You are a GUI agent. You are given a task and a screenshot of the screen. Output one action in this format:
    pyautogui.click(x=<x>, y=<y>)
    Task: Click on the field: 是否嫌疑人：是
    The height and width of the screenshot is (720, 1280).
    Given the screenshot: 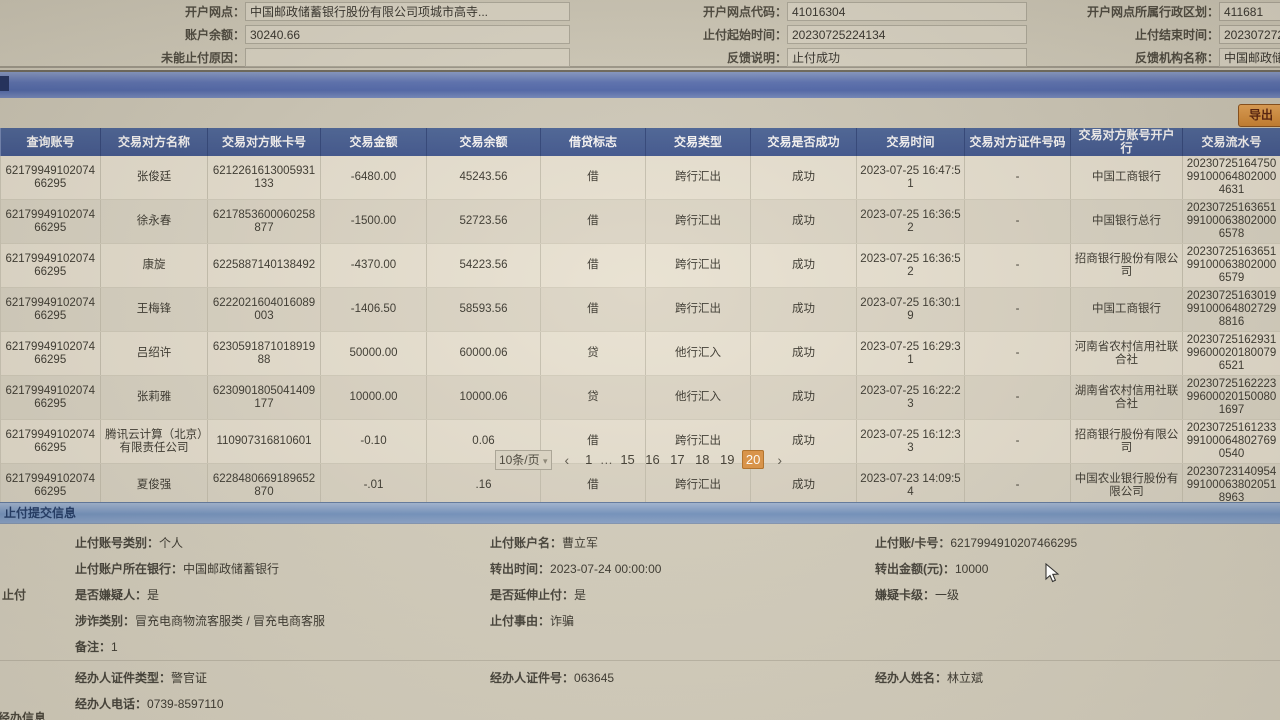 What is the action you would take?
    pyautogui.click(x=117, y=594)
    